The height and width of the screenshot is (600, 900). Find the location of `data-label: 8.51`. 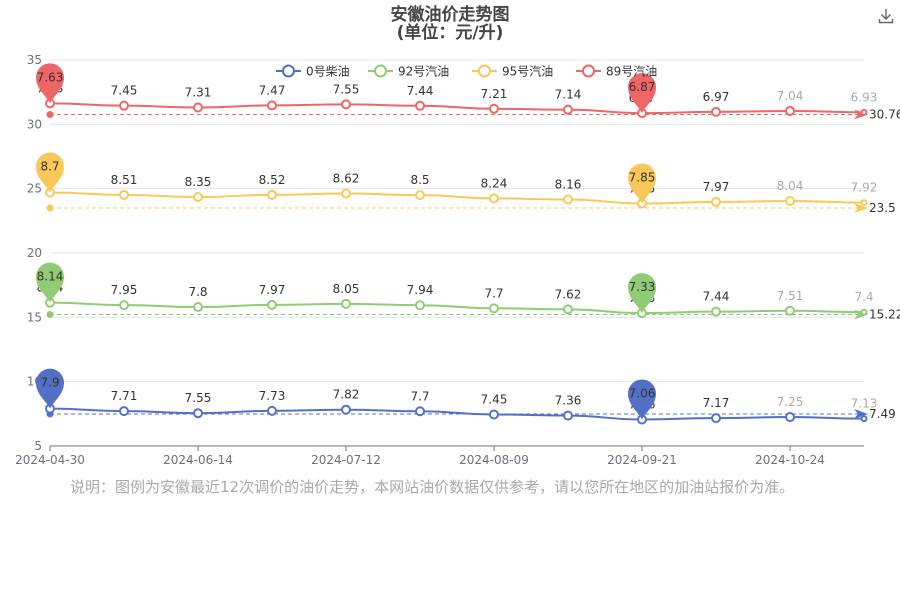

data-label: 8.51 is located at coordinates (124, 180).